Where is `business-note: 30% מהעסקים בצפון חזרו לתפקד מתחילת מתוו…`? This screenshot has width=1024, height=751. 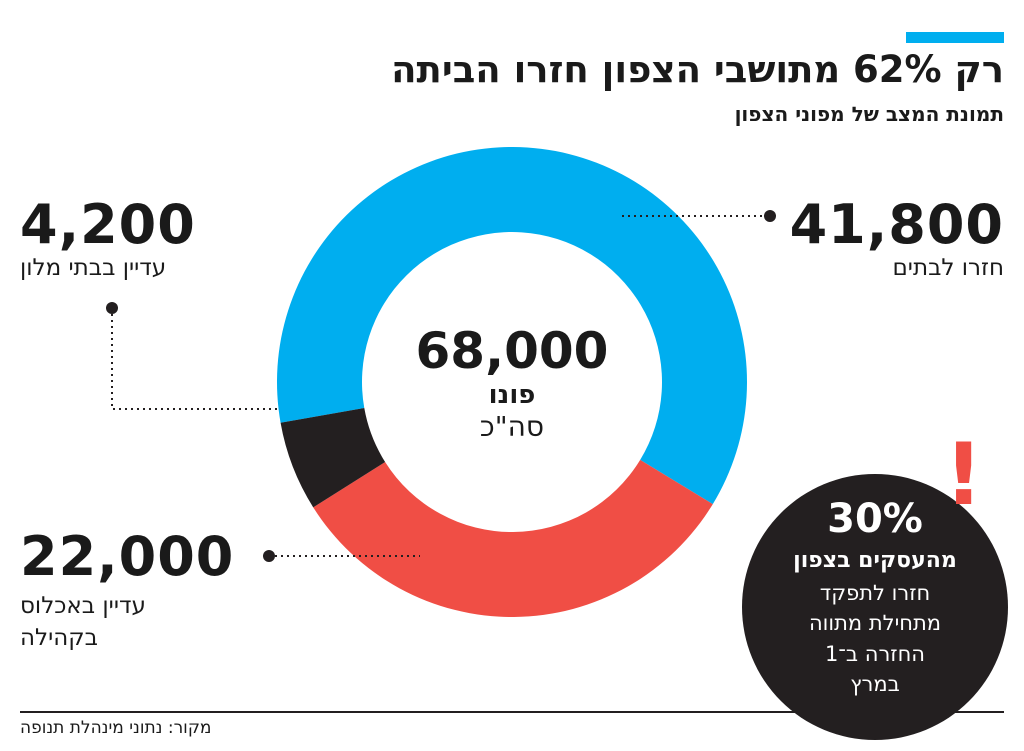 business-note: 30% מהעסקים בצפון חזרו לתפקד מתחילת מתוו… is located at coordinates (875, 607).